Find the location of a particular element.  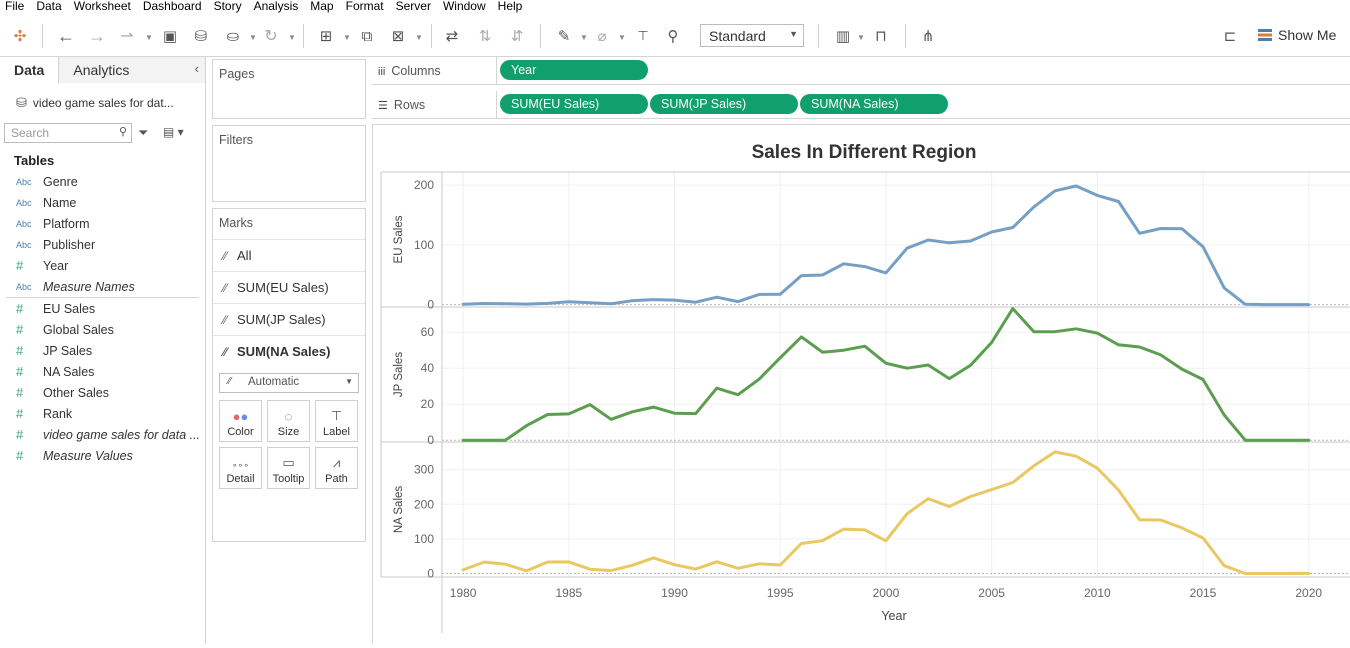

x-tick-label: 1980 is located at coordinates (463, 593).